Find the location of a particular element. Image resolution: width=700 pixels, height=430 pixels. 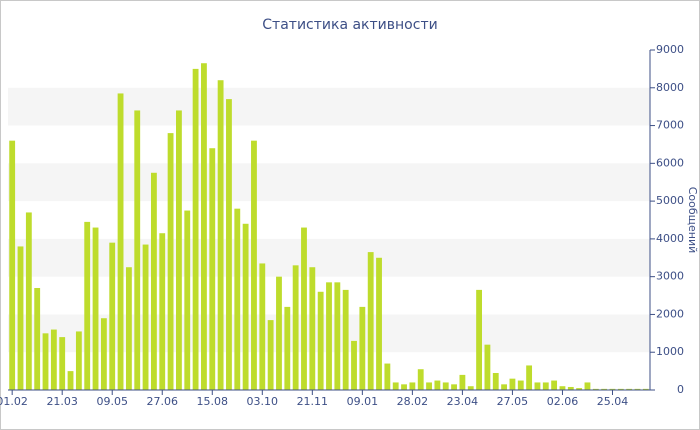

y-tick-label: 1000 is located at coordinates (670, 351).